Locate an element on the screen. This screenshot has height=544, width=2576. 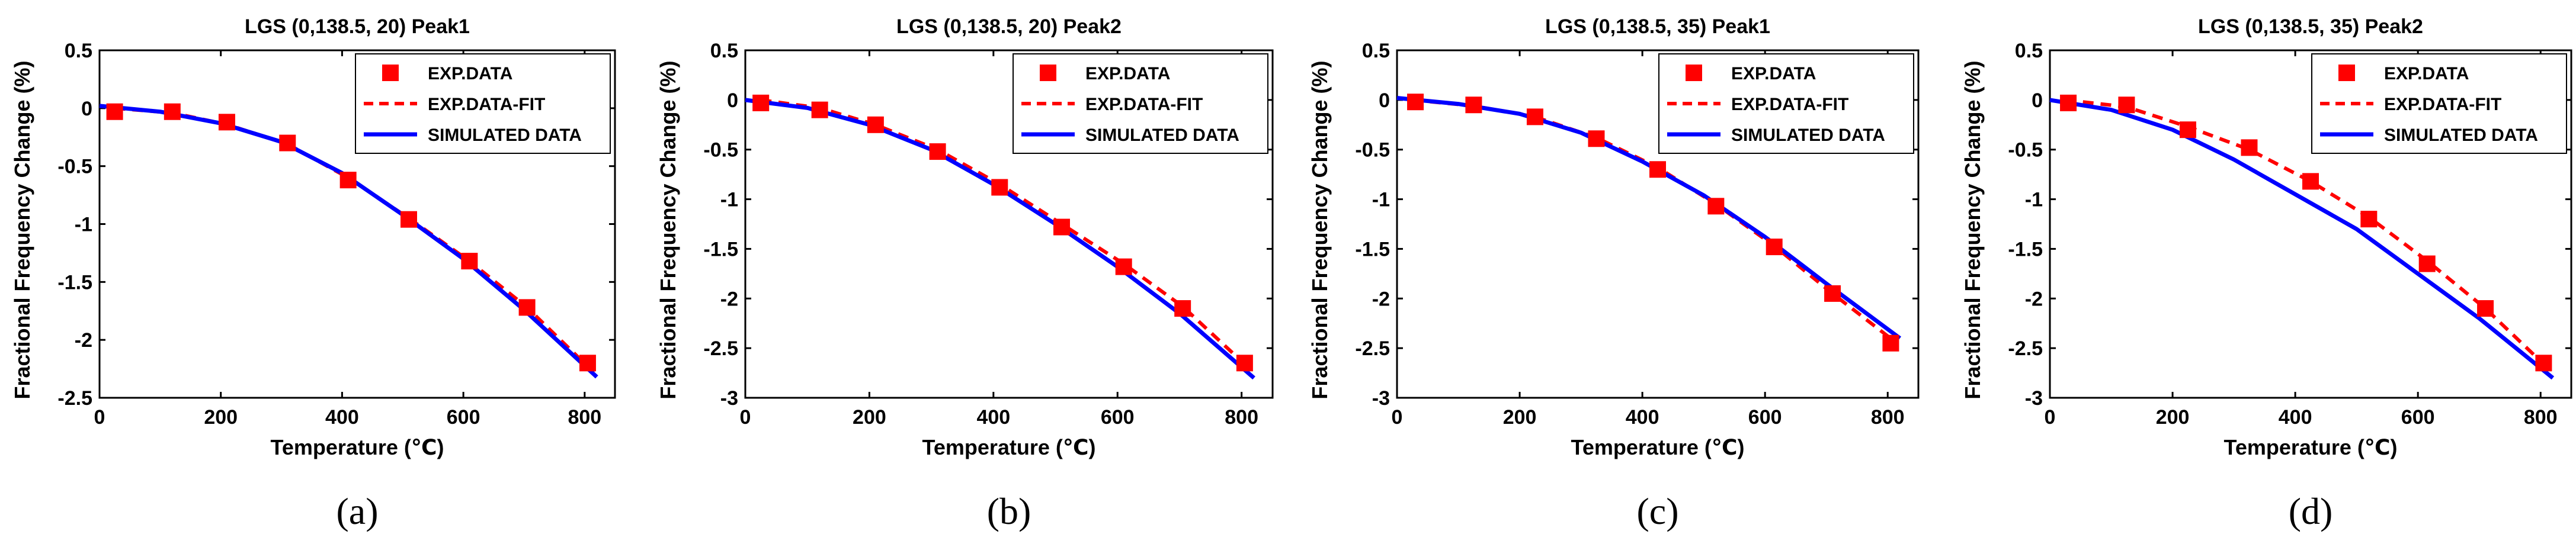
panel-caption: (b) is located at coordinates (1009, 511).